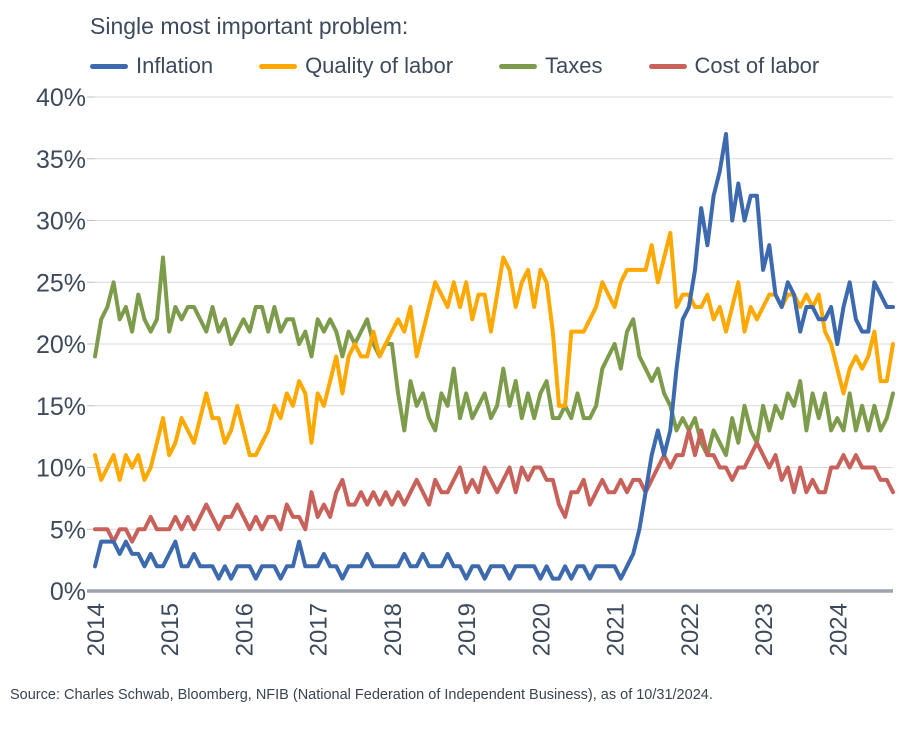 The width and height of the screenshot is (900, 737). I want to click on x-year-label: 2024, so click(838, 629).